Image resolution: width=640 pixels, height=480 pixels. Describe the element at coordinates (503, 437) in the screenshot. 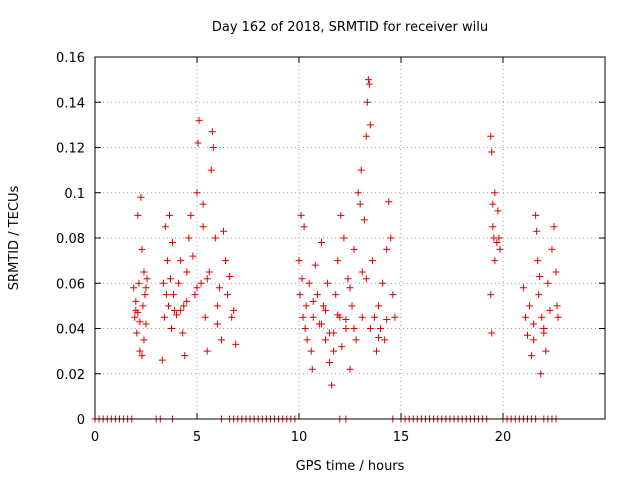

I see `x-tick-label: 20` at that location.